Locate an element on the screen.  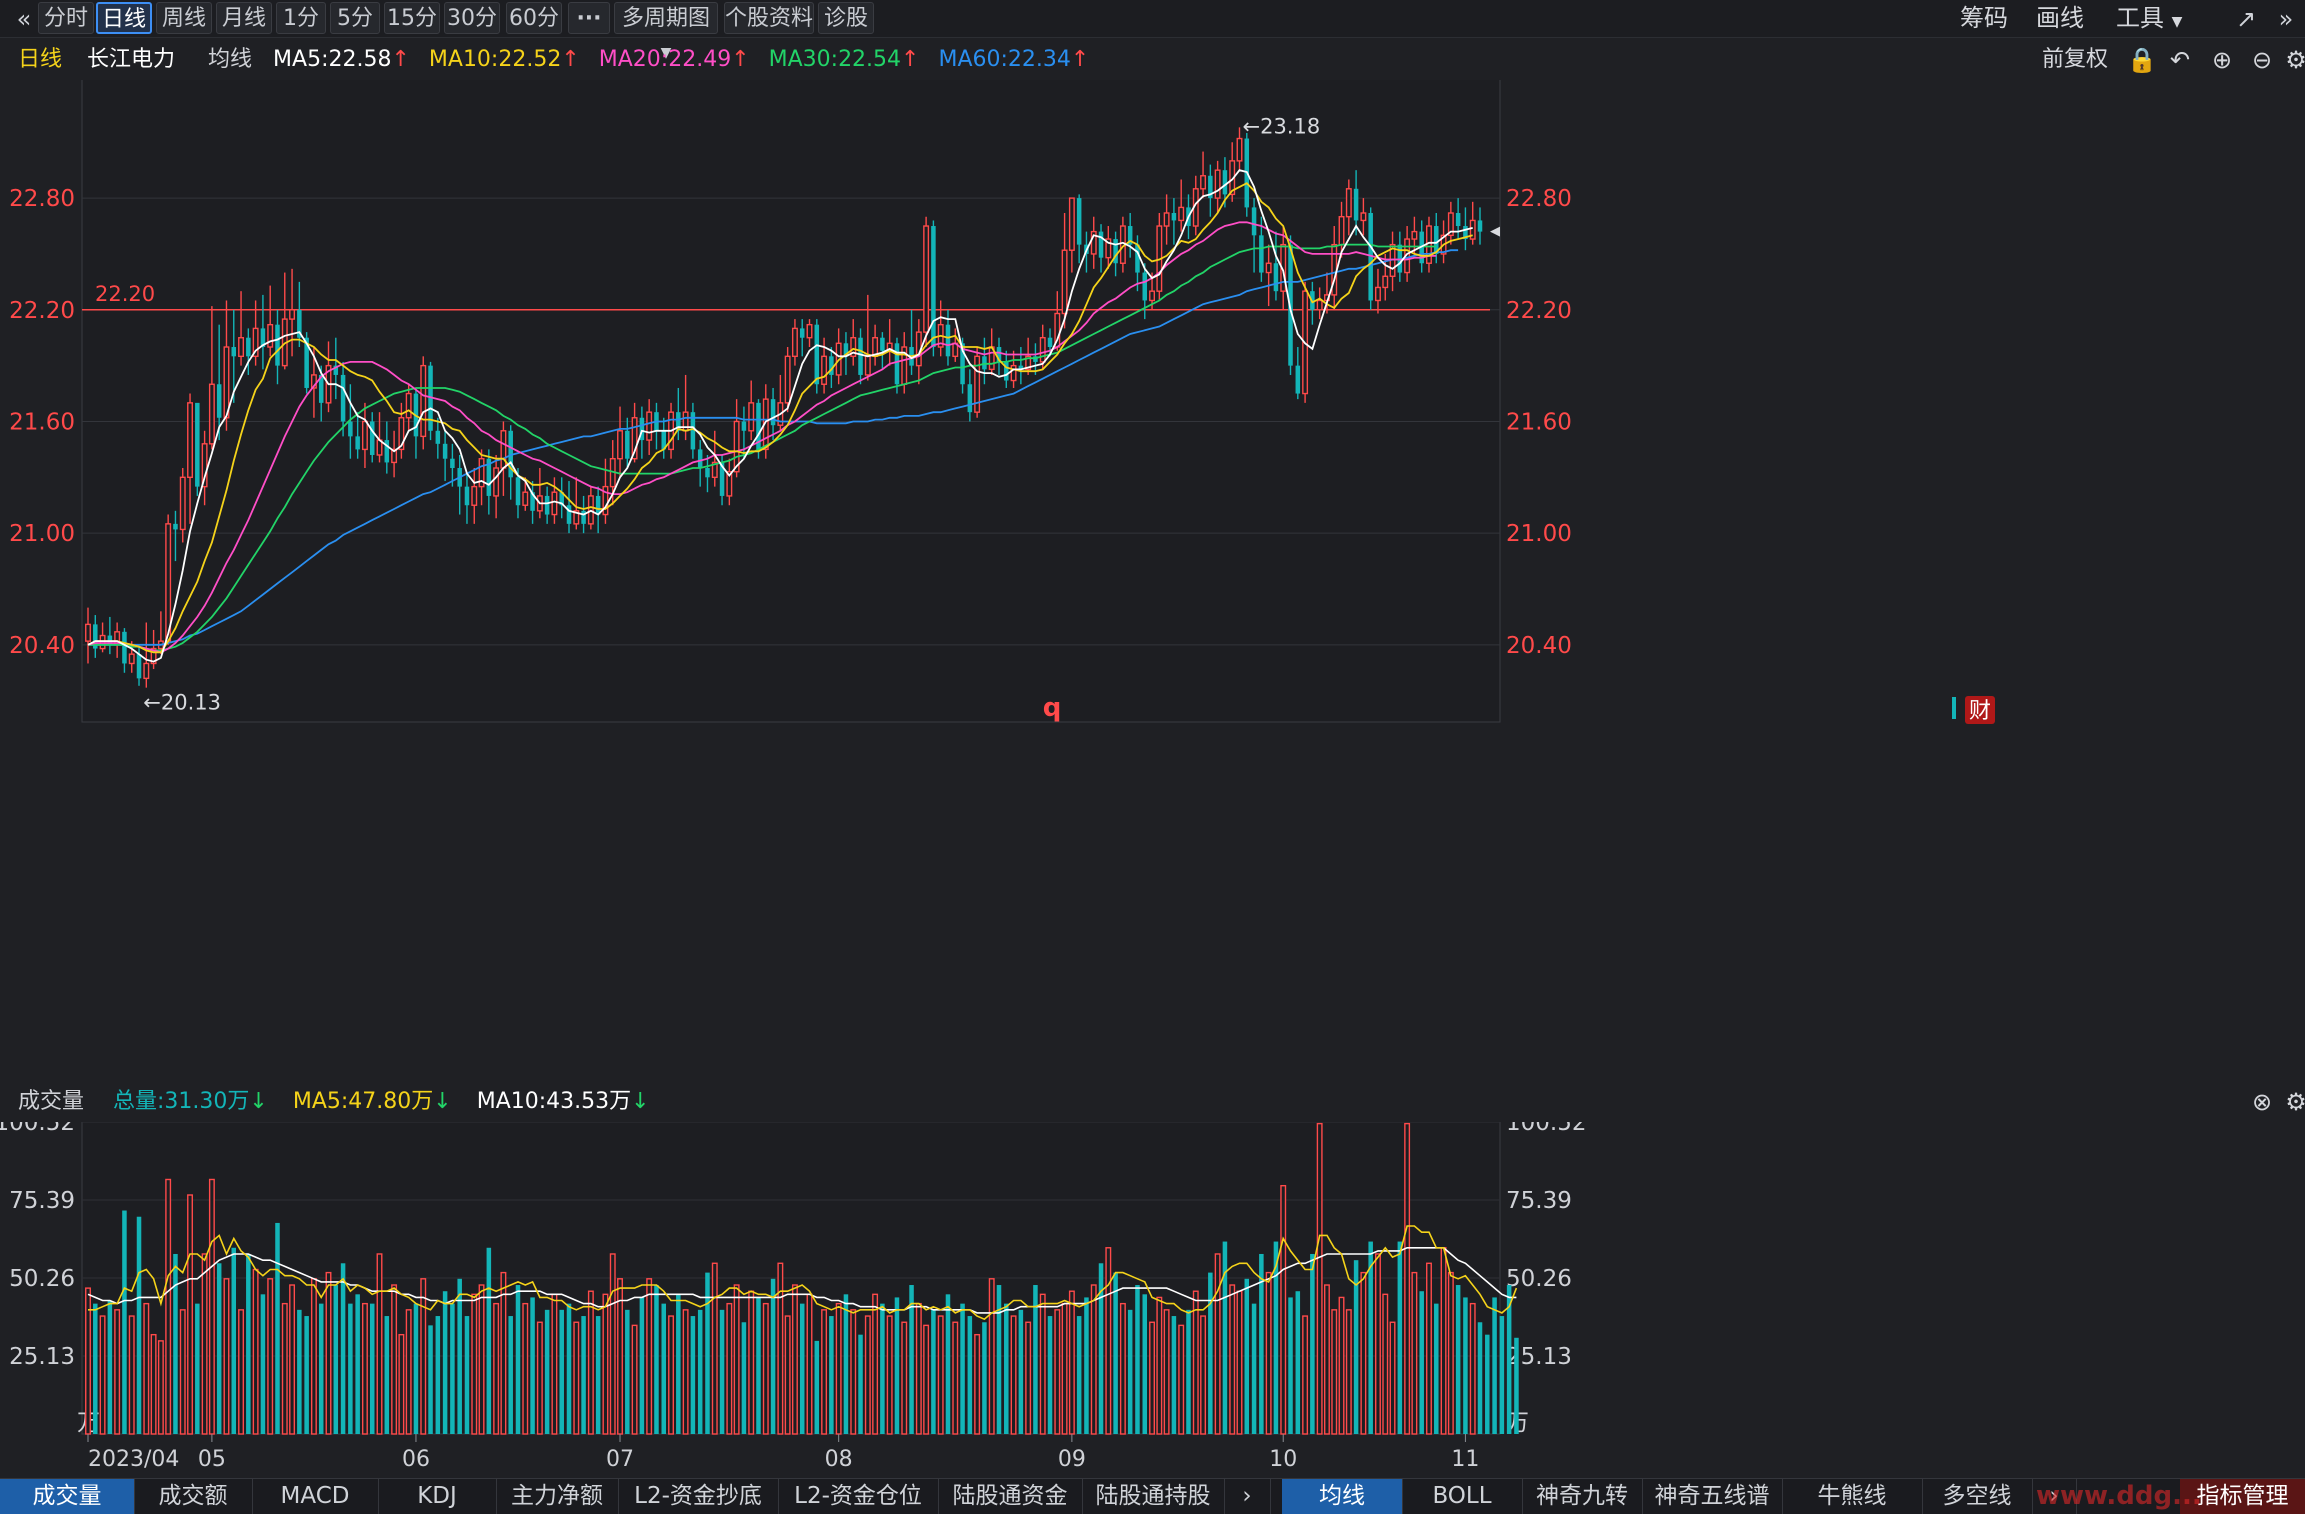
lock-icon: 🔒 is located at coordinates (2142, 60).